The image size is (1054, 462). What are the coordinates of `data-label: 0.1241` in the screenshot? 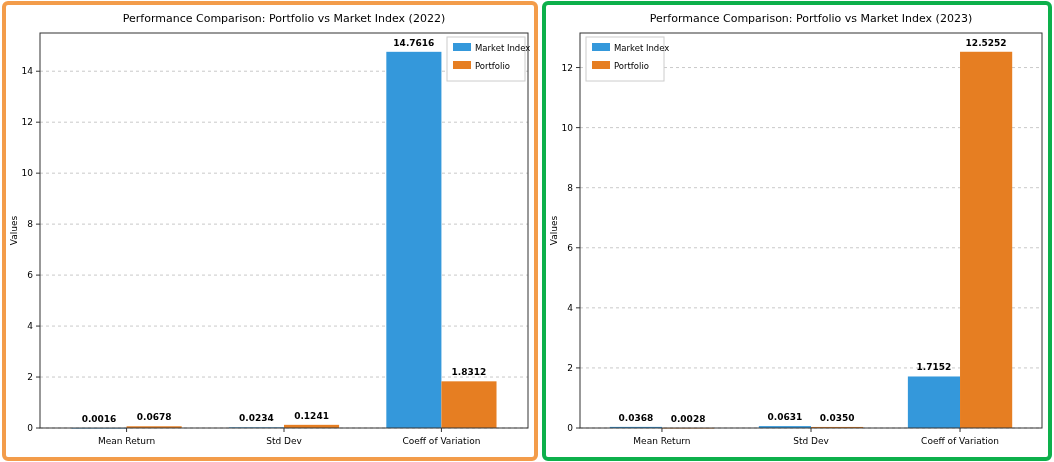 It's located at (311, 415).